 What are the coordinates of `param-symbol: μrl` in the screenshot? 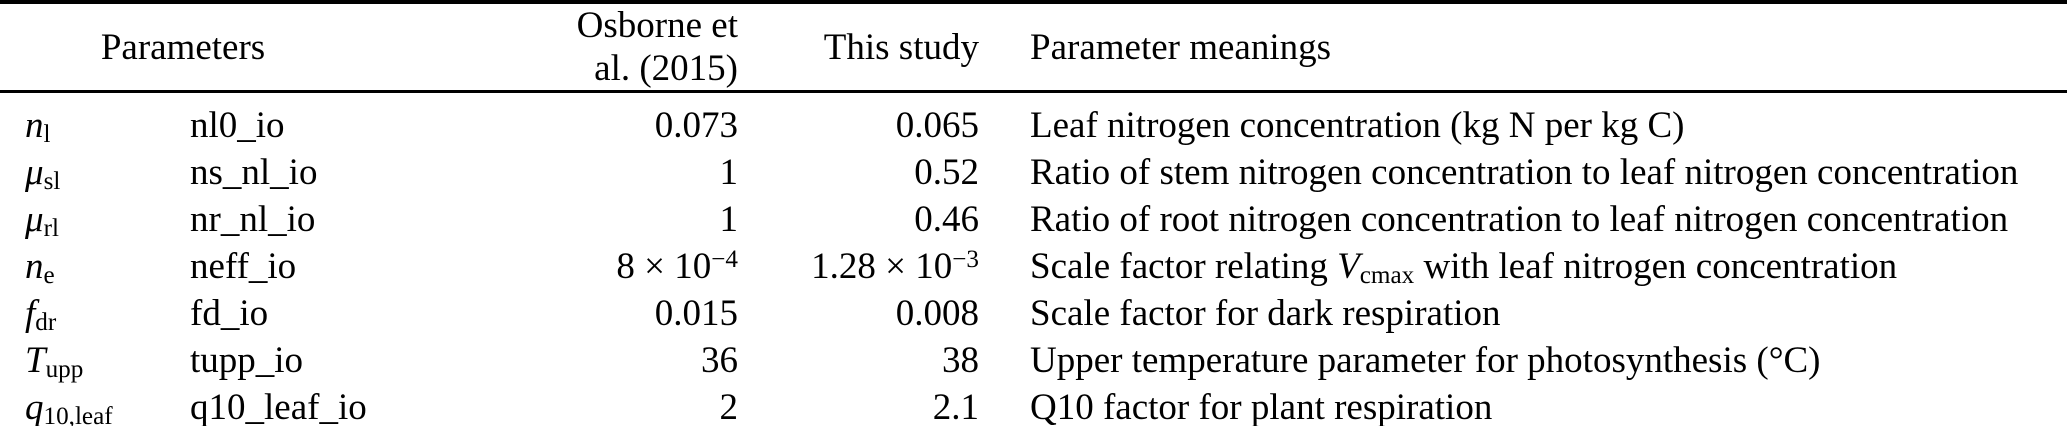 It's located at (95, 219).